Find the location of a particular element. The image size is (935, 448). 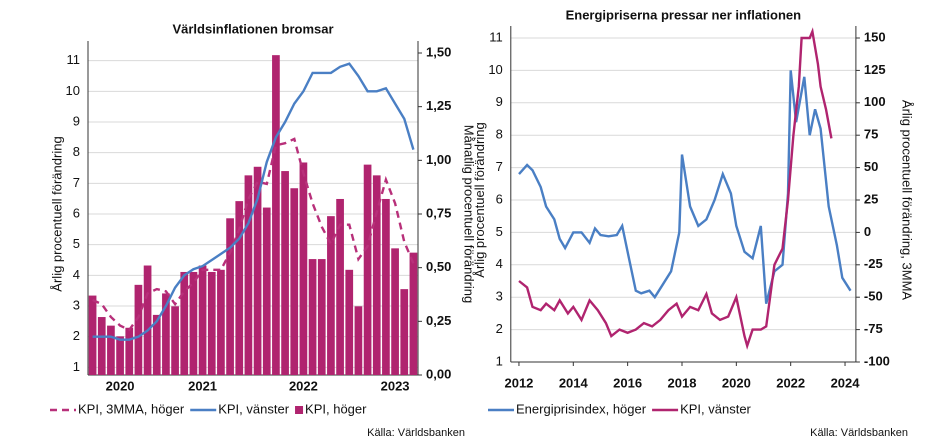

y2-tick-label: 0,50 is located at coordinates (438, 266).